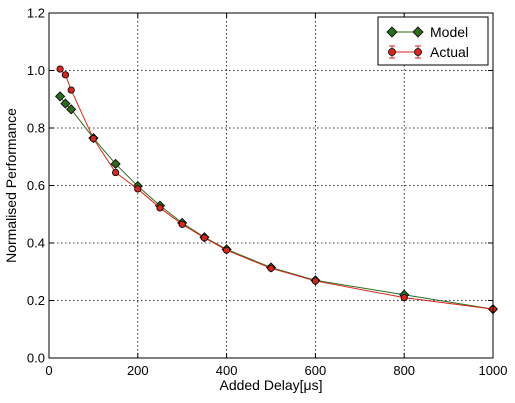  What do you see at coordinates (48, 370) in the screenshot?
I see `x-tick-label: 0` at bounding box center [48, 370].